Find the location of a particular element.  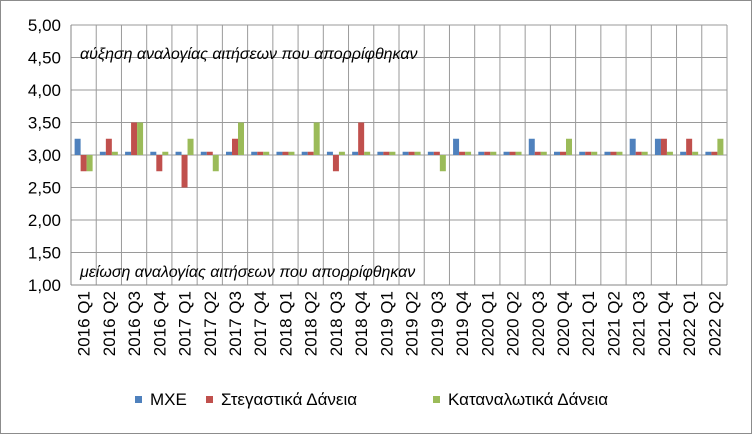

legend-label: ΜΧΕ is located at coordinates (168, 399).